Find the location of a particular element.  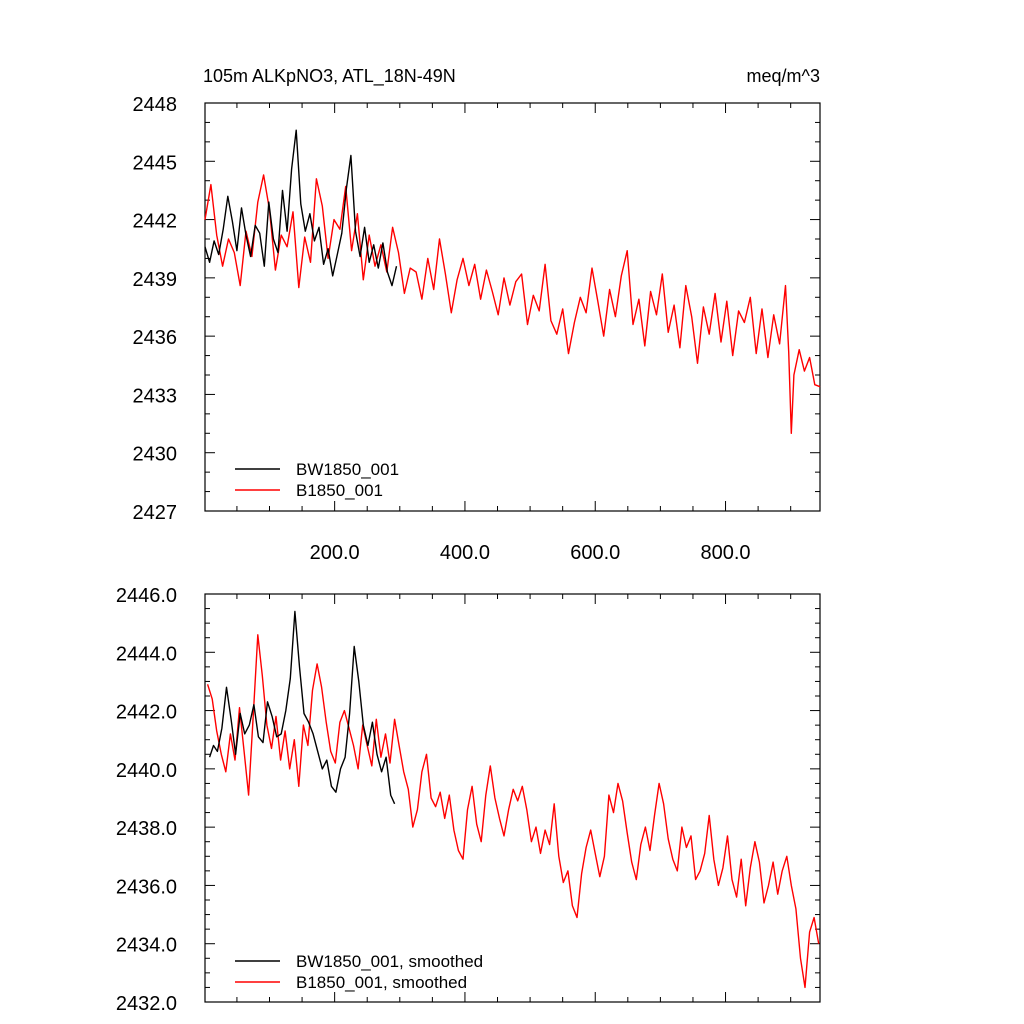

y-tick-label: 2446.0 is located at coordinates (146, 596).